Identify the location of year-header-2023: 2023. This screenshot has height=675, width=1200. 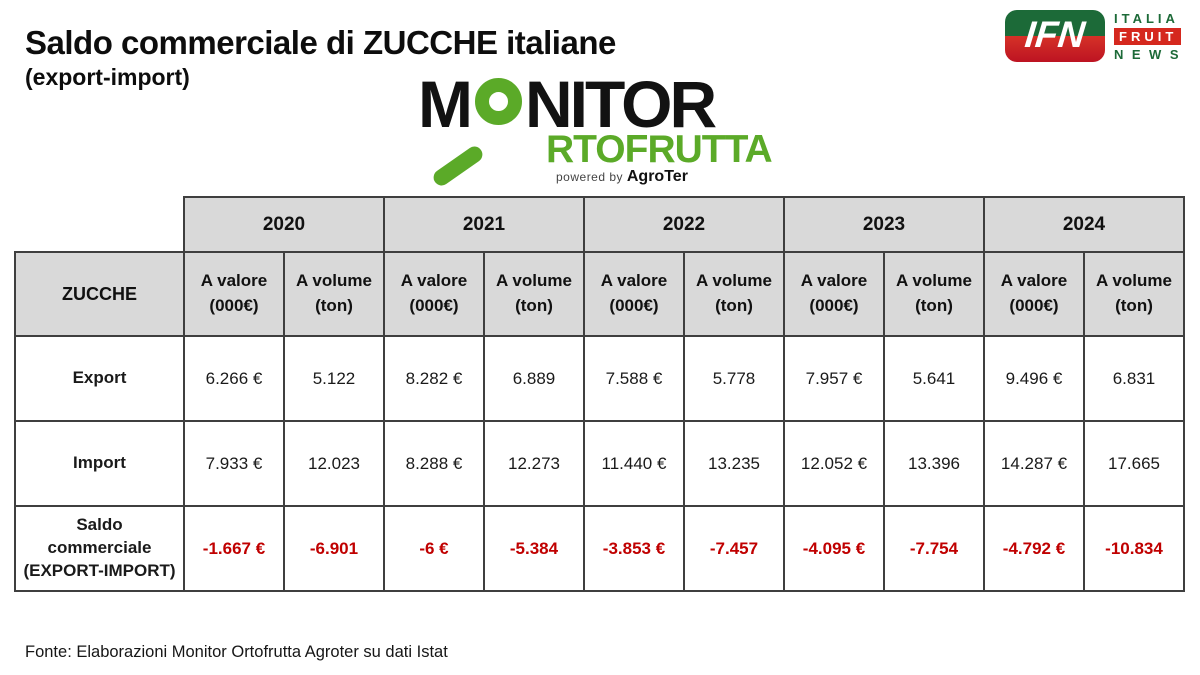
(884, 224).